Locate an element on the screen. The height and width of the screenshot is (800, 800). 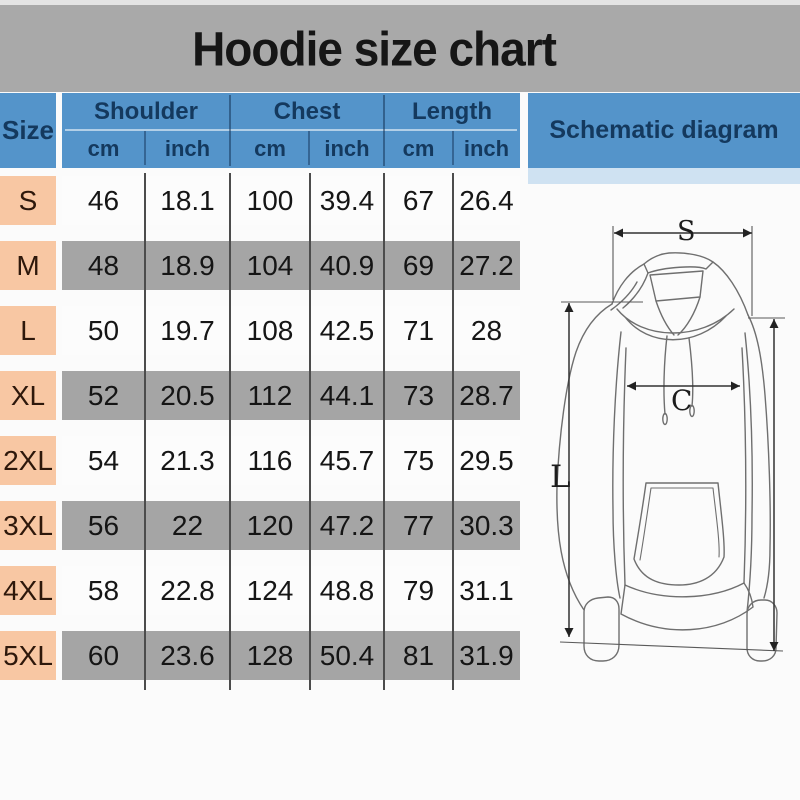
chest-dimension-label: C is located at coordinates (681, 400).